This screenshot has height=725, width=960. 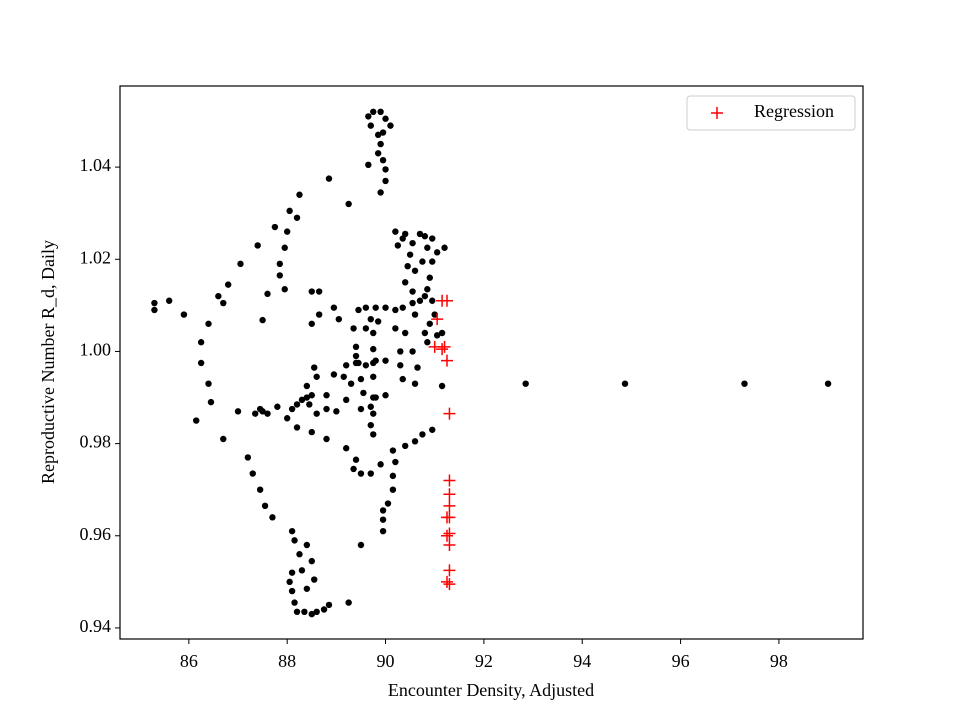 I want to click on x-tick-label: 96, so click(x=681, y=661).